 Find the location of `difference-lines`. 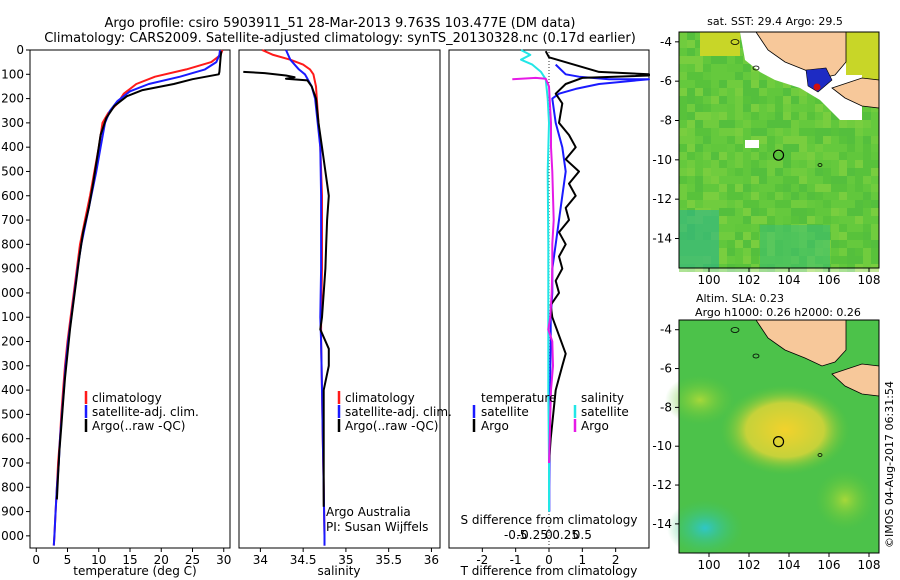

difference-lines is located at coordinates (581, 280).